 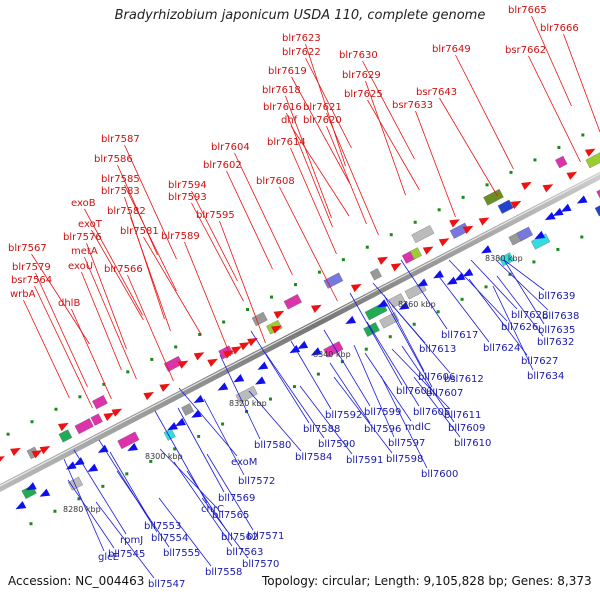 I want to click on bottom-label-29: bll7600, so click(x=439, y=474).